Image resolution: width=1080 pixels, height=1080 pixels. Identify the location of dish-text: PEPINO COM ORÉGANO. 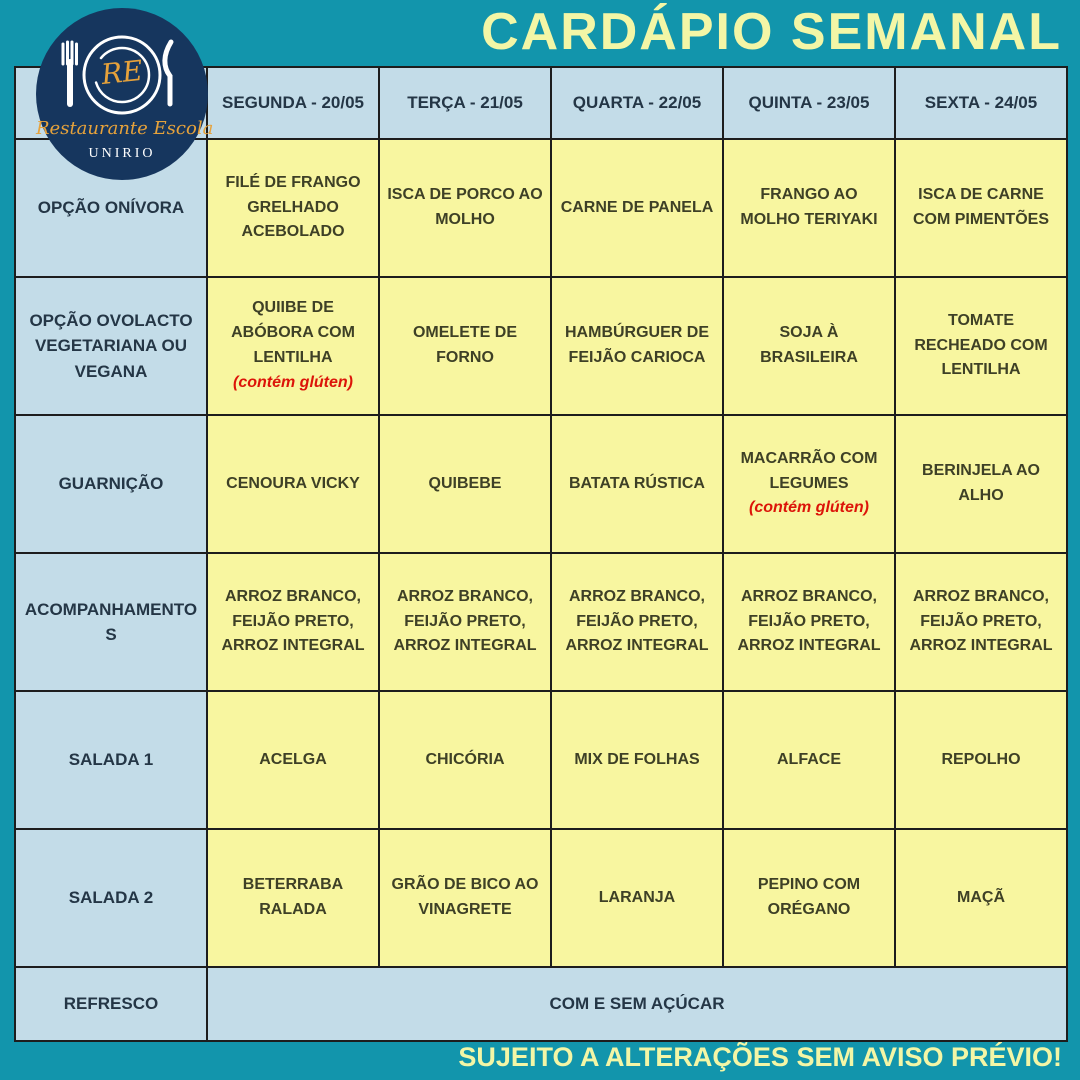
(809, 897).